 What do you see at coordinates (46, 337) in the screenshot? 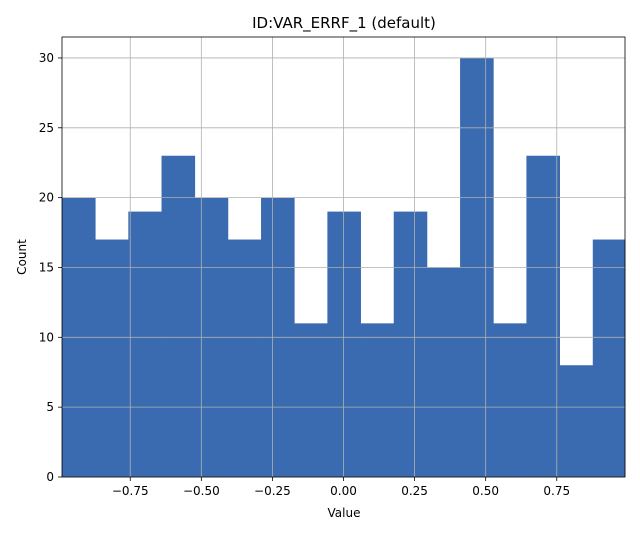
I see `y-tick-label: 10` at bounding box center [46, 337].